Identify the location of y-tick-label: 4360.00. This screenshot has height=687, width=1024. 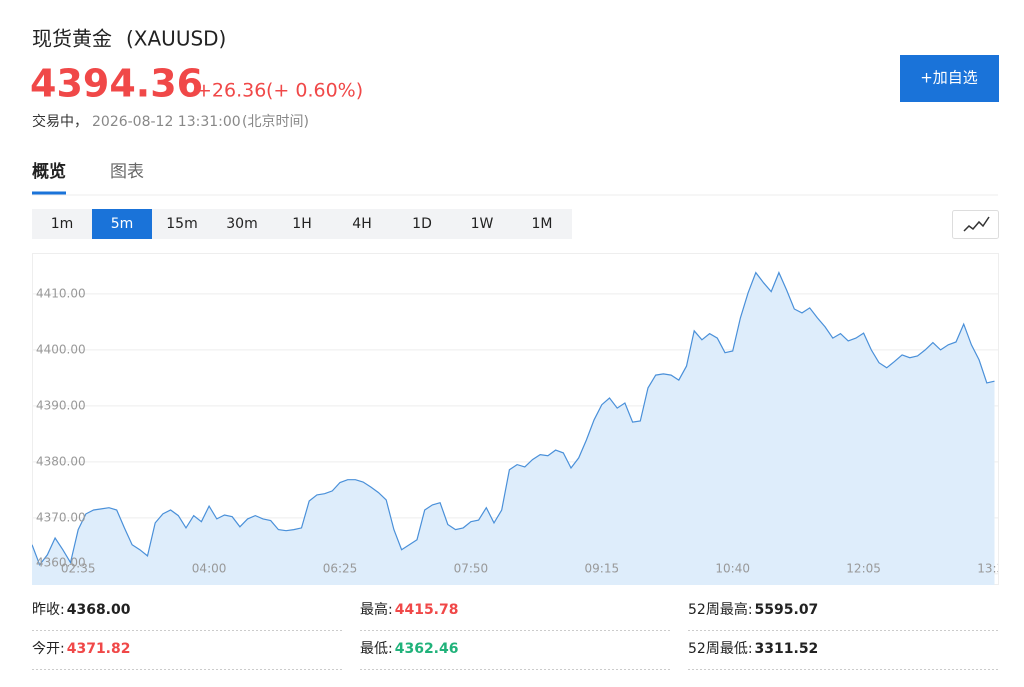
(61, 562).